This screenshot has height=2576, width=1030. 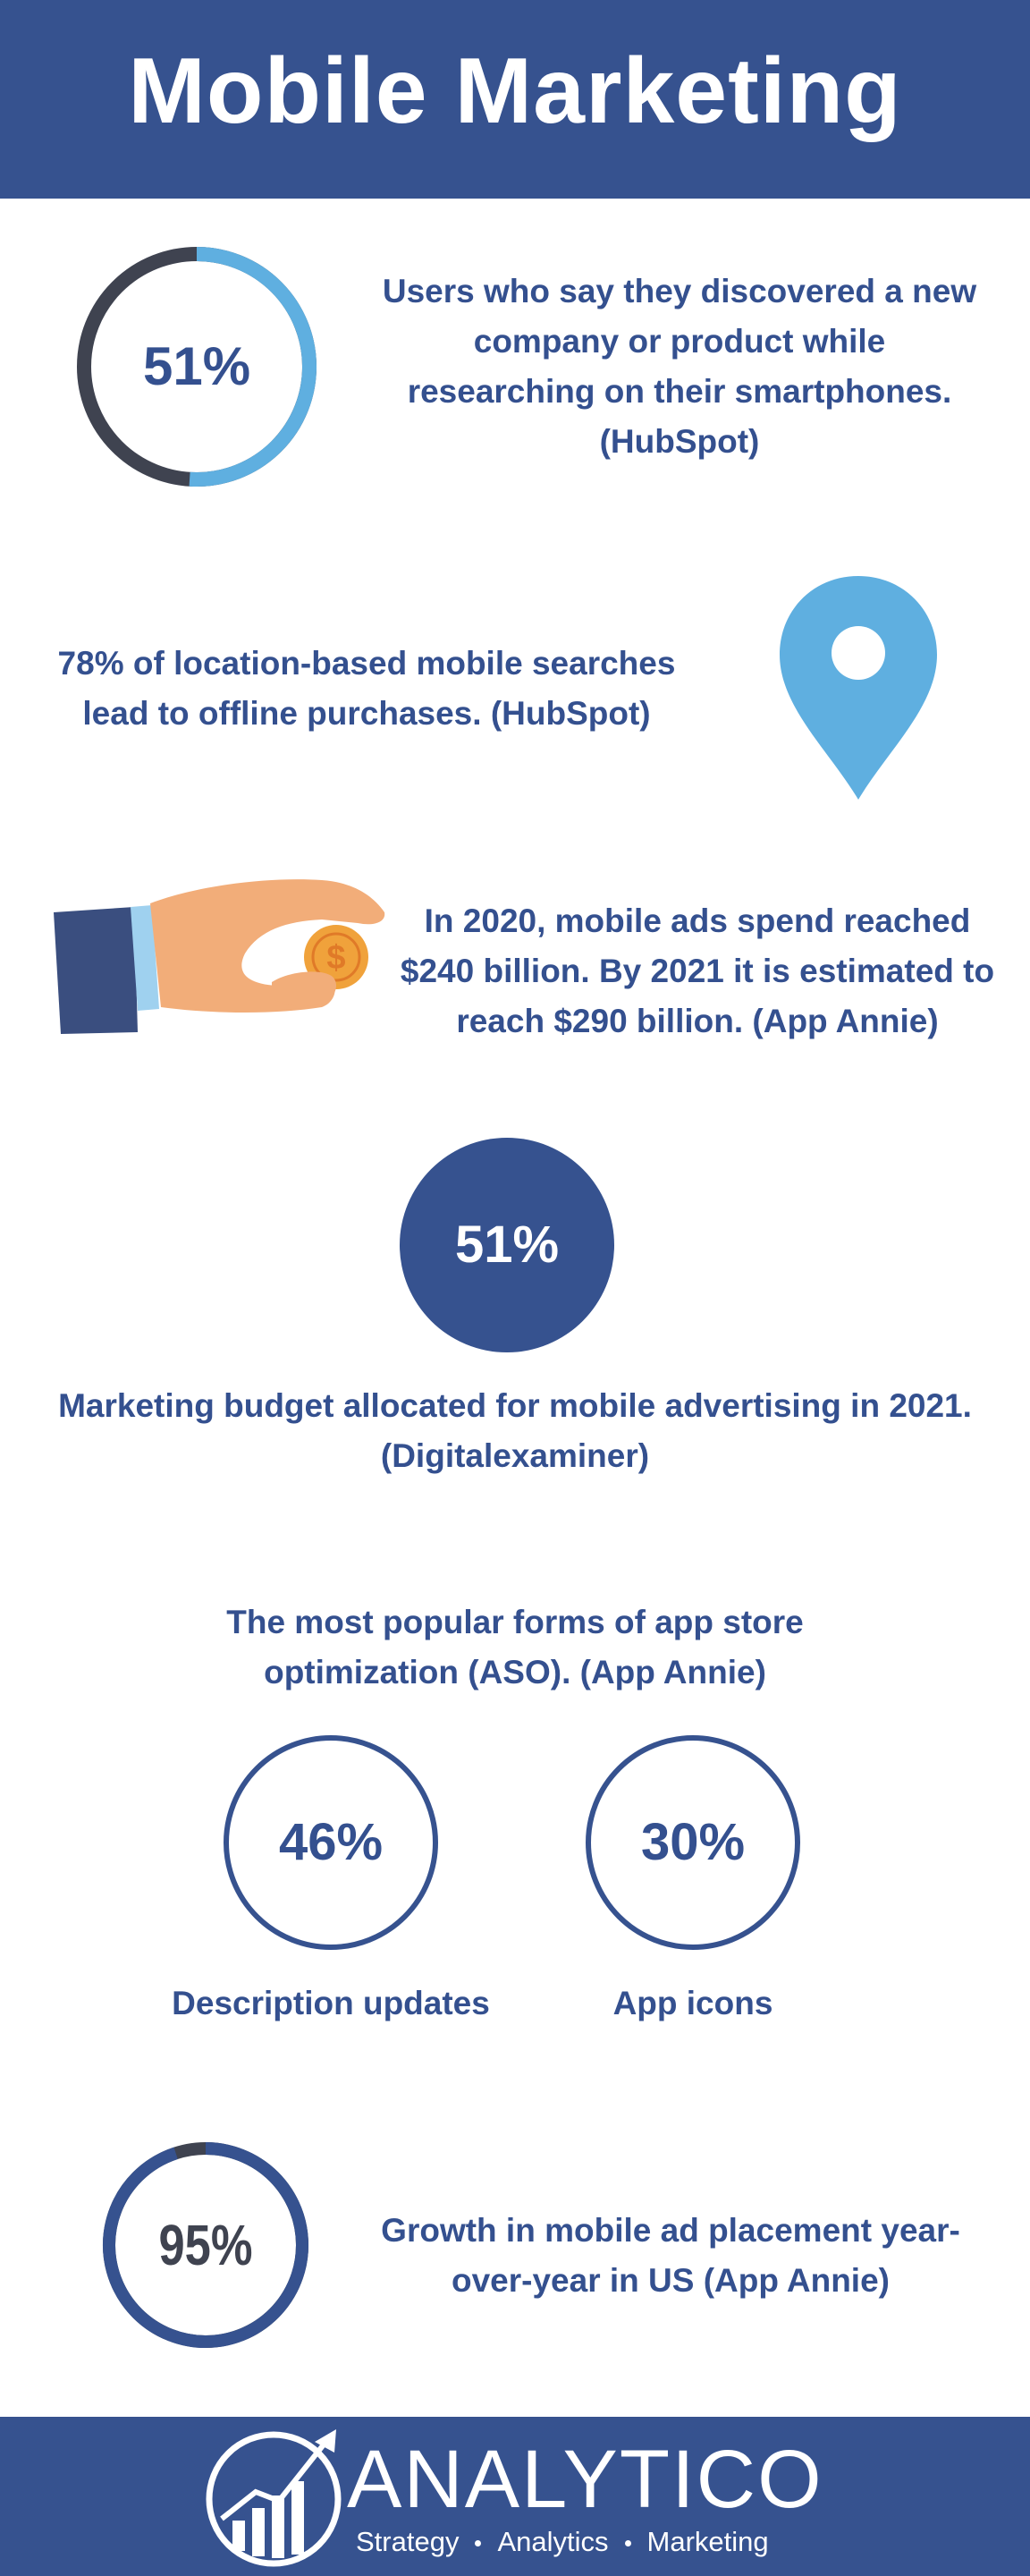 I want to click on tagline-analytics: Analytics, so click(x=553, y=2541).